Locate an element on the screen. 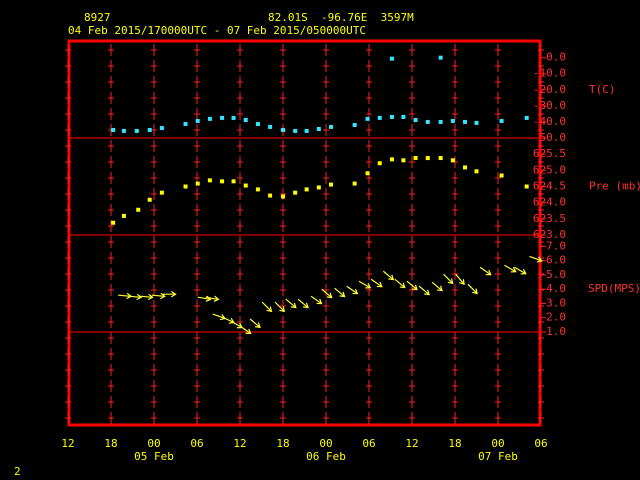 The height and width of the screenshot is (480, 640). y-tick-label: 624.5 is located at coordinates (549, 186).